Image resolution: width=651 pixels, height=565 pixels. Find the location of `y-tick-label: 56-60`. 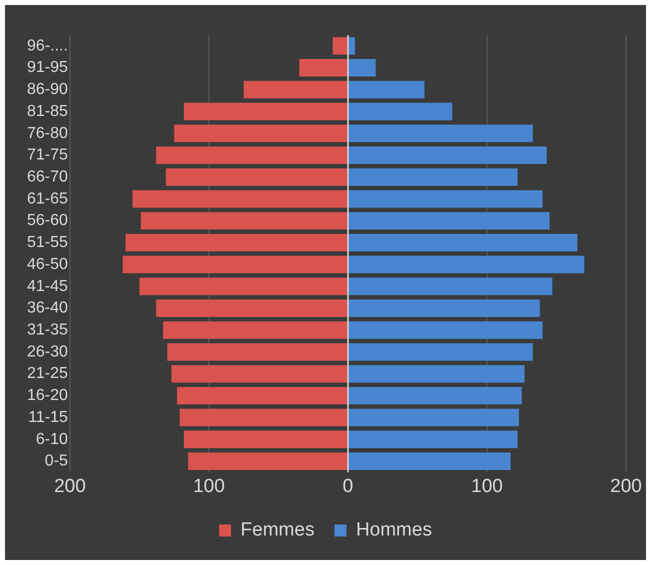

y-tick-label: 56-60 is located at coordinates (47, 221).